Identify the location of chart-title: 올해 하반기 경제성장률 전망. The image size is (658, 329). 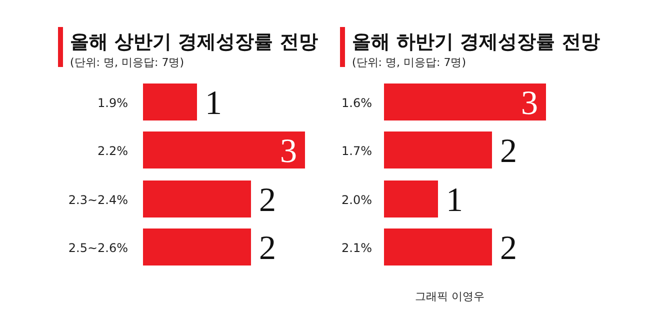
(476, 42).